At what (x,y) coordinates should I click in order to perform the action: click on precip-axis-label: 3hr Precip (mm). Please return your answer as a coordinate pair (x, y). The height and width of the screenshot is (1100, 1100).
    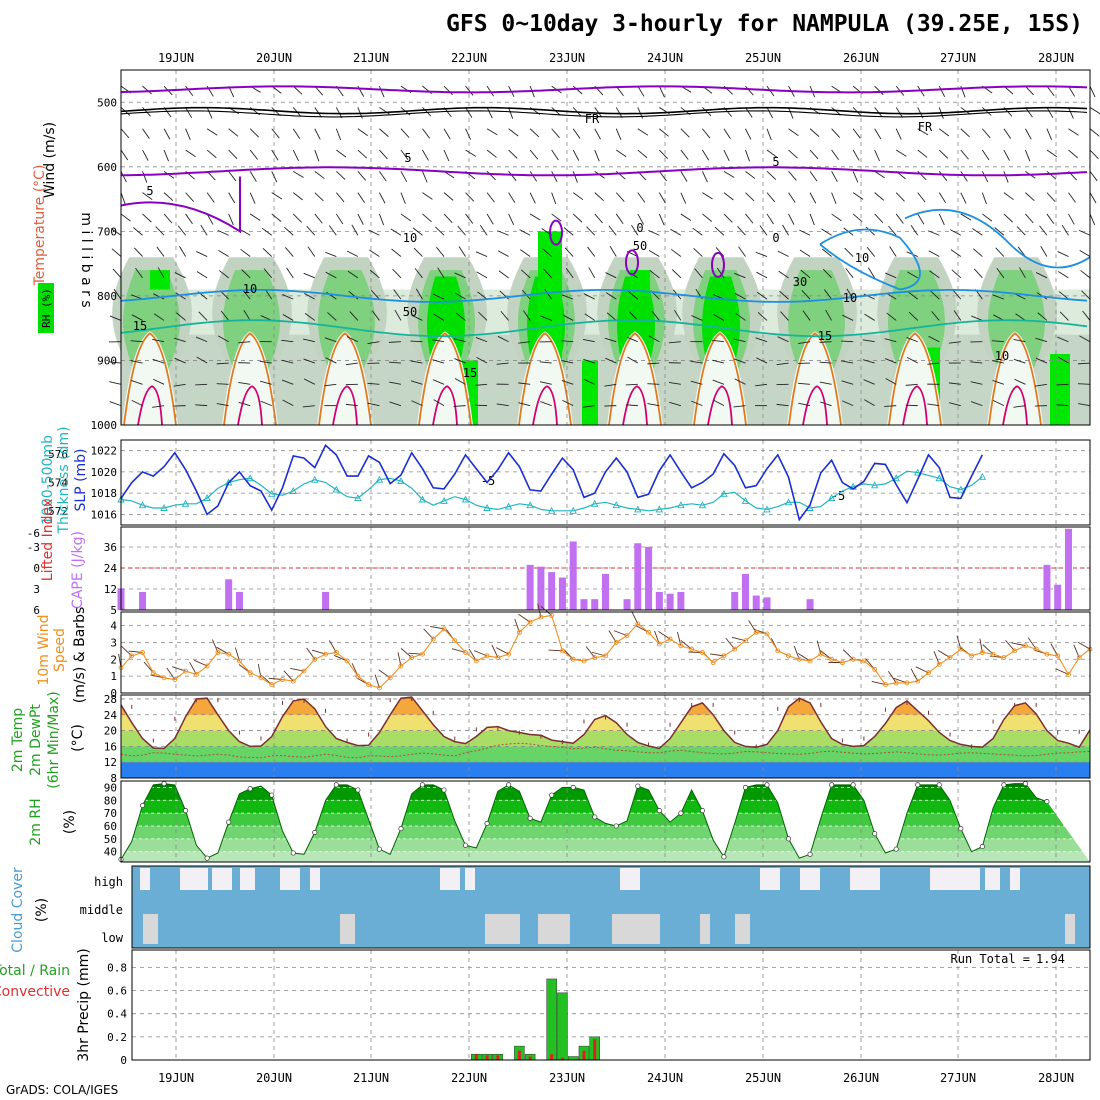
    Looking at the image, I should click on (84, 1004).